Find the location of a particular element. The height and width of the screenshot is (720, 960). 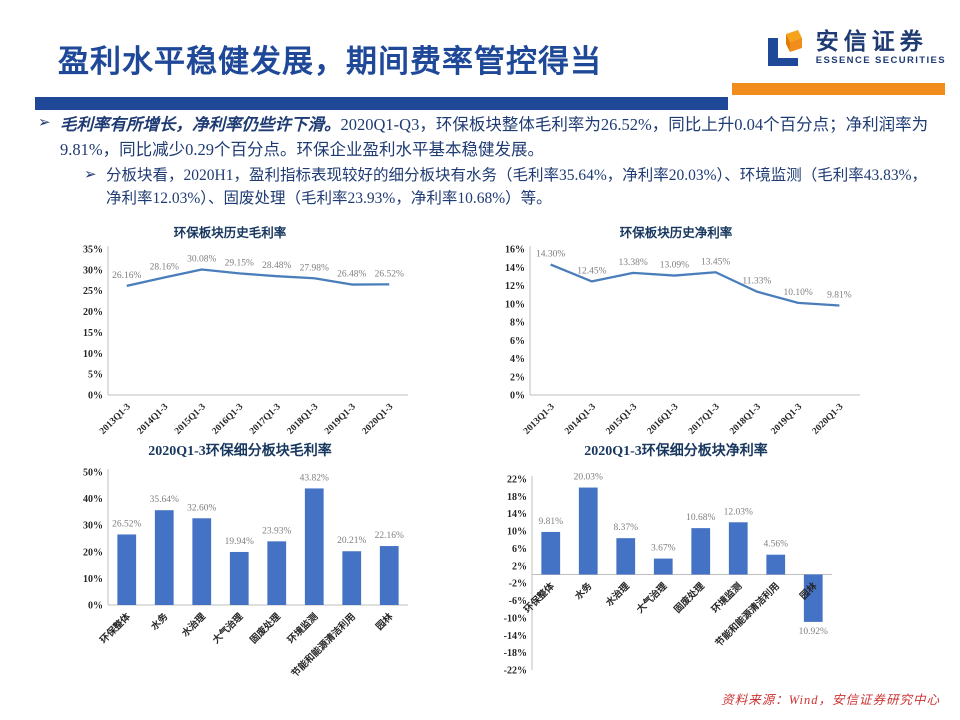

svg-text: 水治理 is located at coordinates (193, 624).